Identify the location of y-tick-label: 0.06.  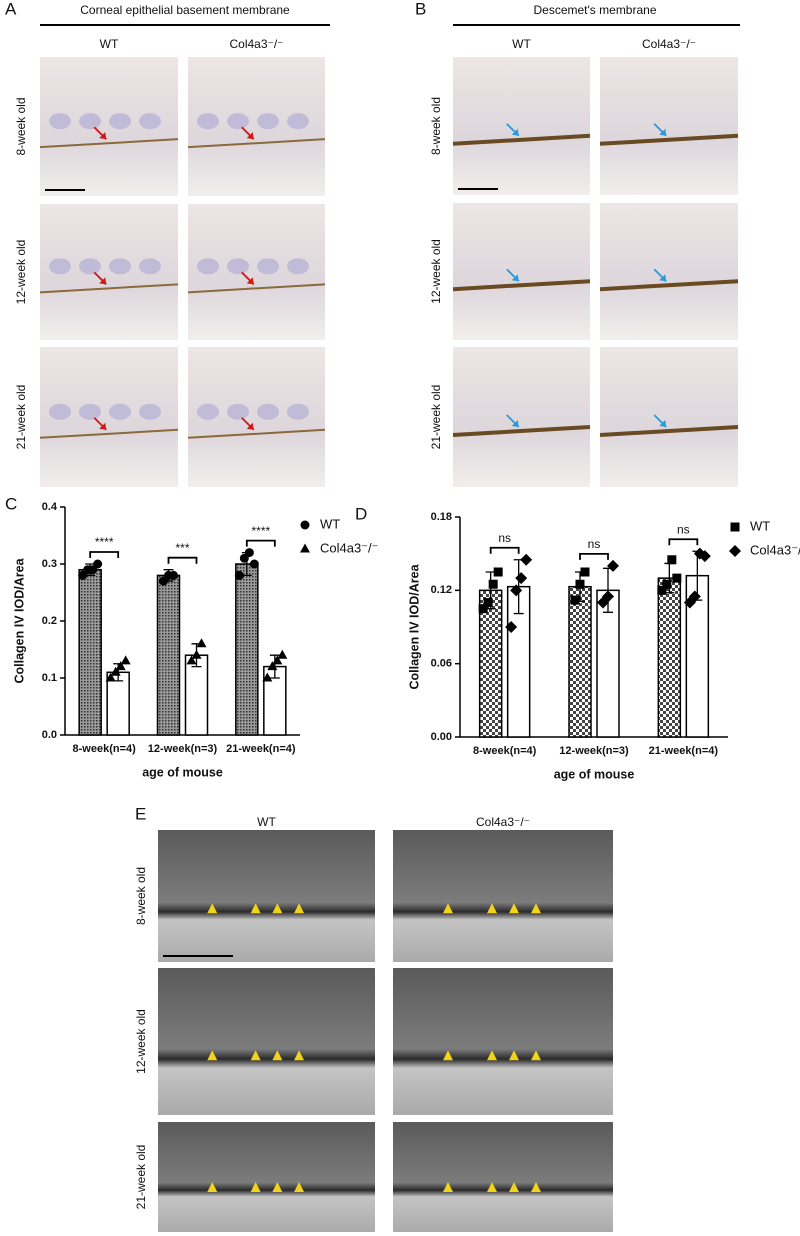
(441, 664).